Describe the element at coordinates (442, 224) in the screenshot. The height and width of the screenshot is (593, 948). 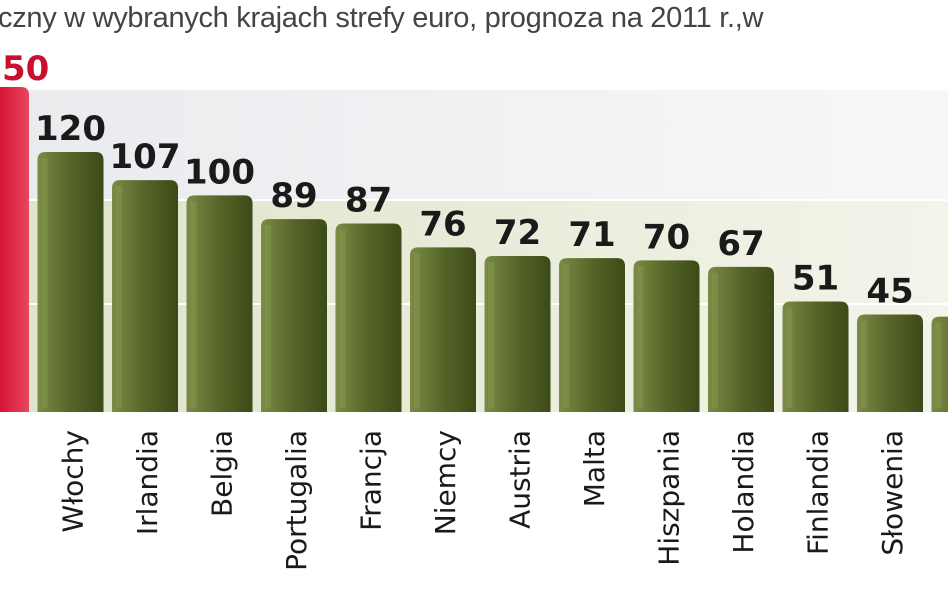
I see `value-label: 76` at that location.